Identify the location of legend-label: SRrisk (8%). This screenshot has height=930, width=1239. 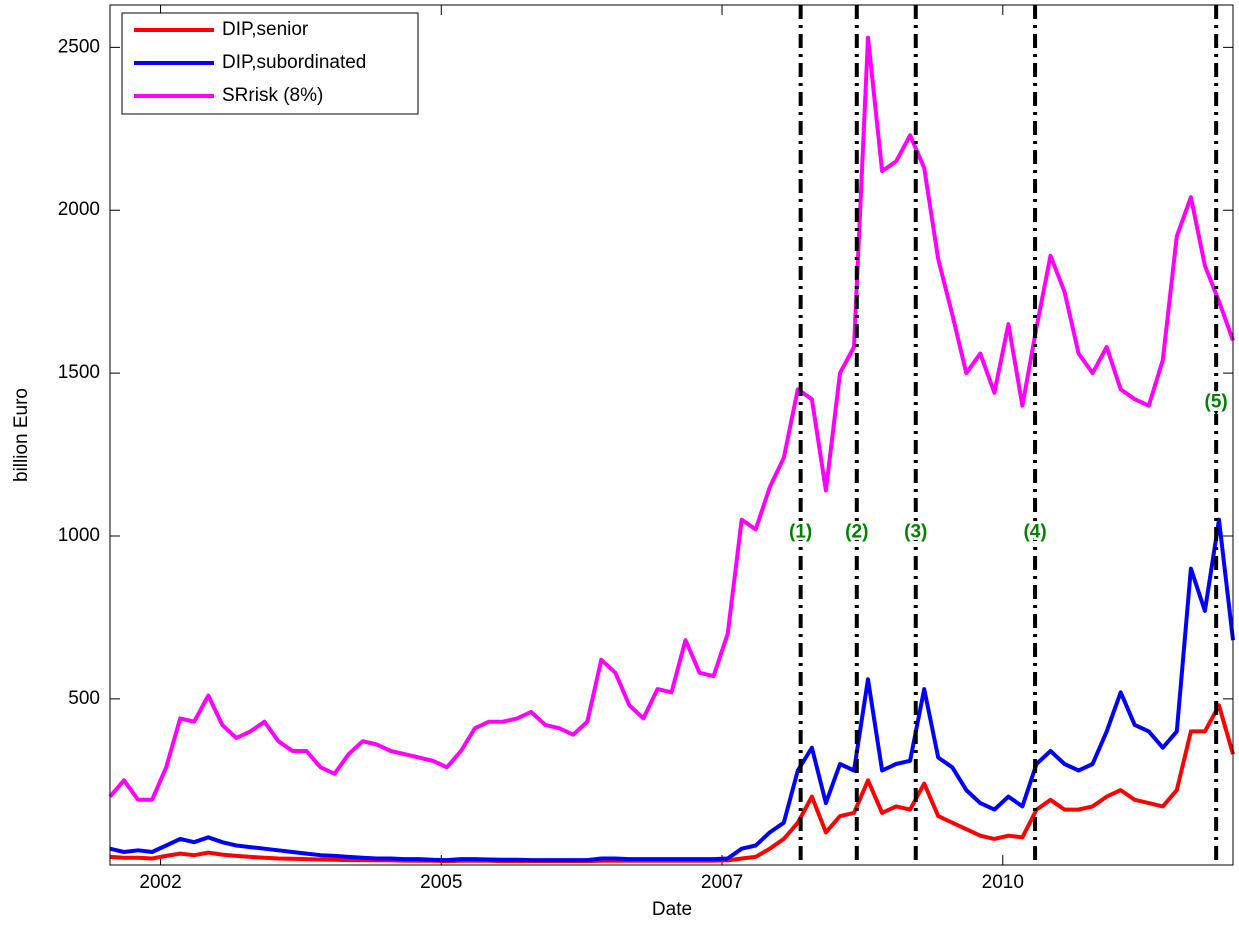
(272, 95).